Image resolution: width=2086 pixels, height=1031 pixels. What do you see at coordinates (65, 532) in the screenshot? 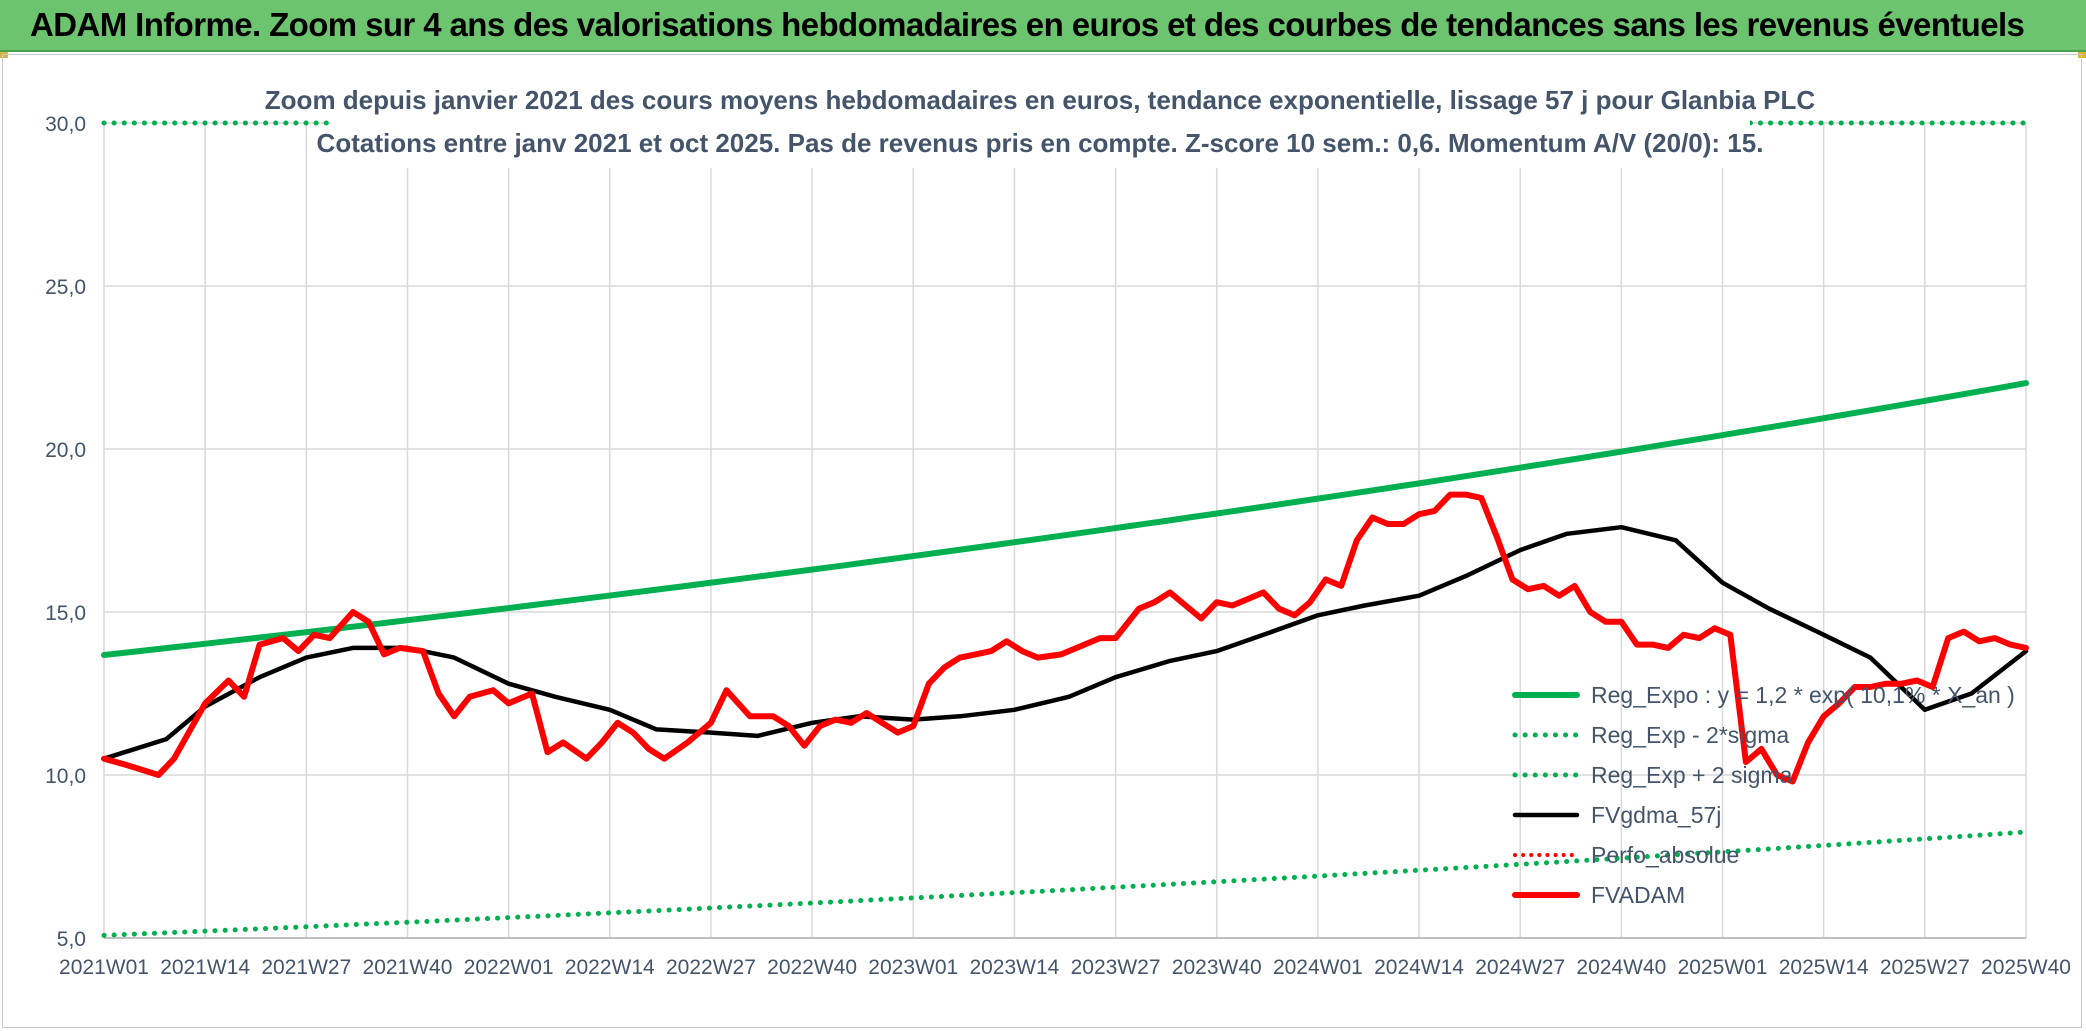
I see `y-axis: 5,0 10,0 15,0 20,0 25,0 30,0` at bounding box center [65, 532].